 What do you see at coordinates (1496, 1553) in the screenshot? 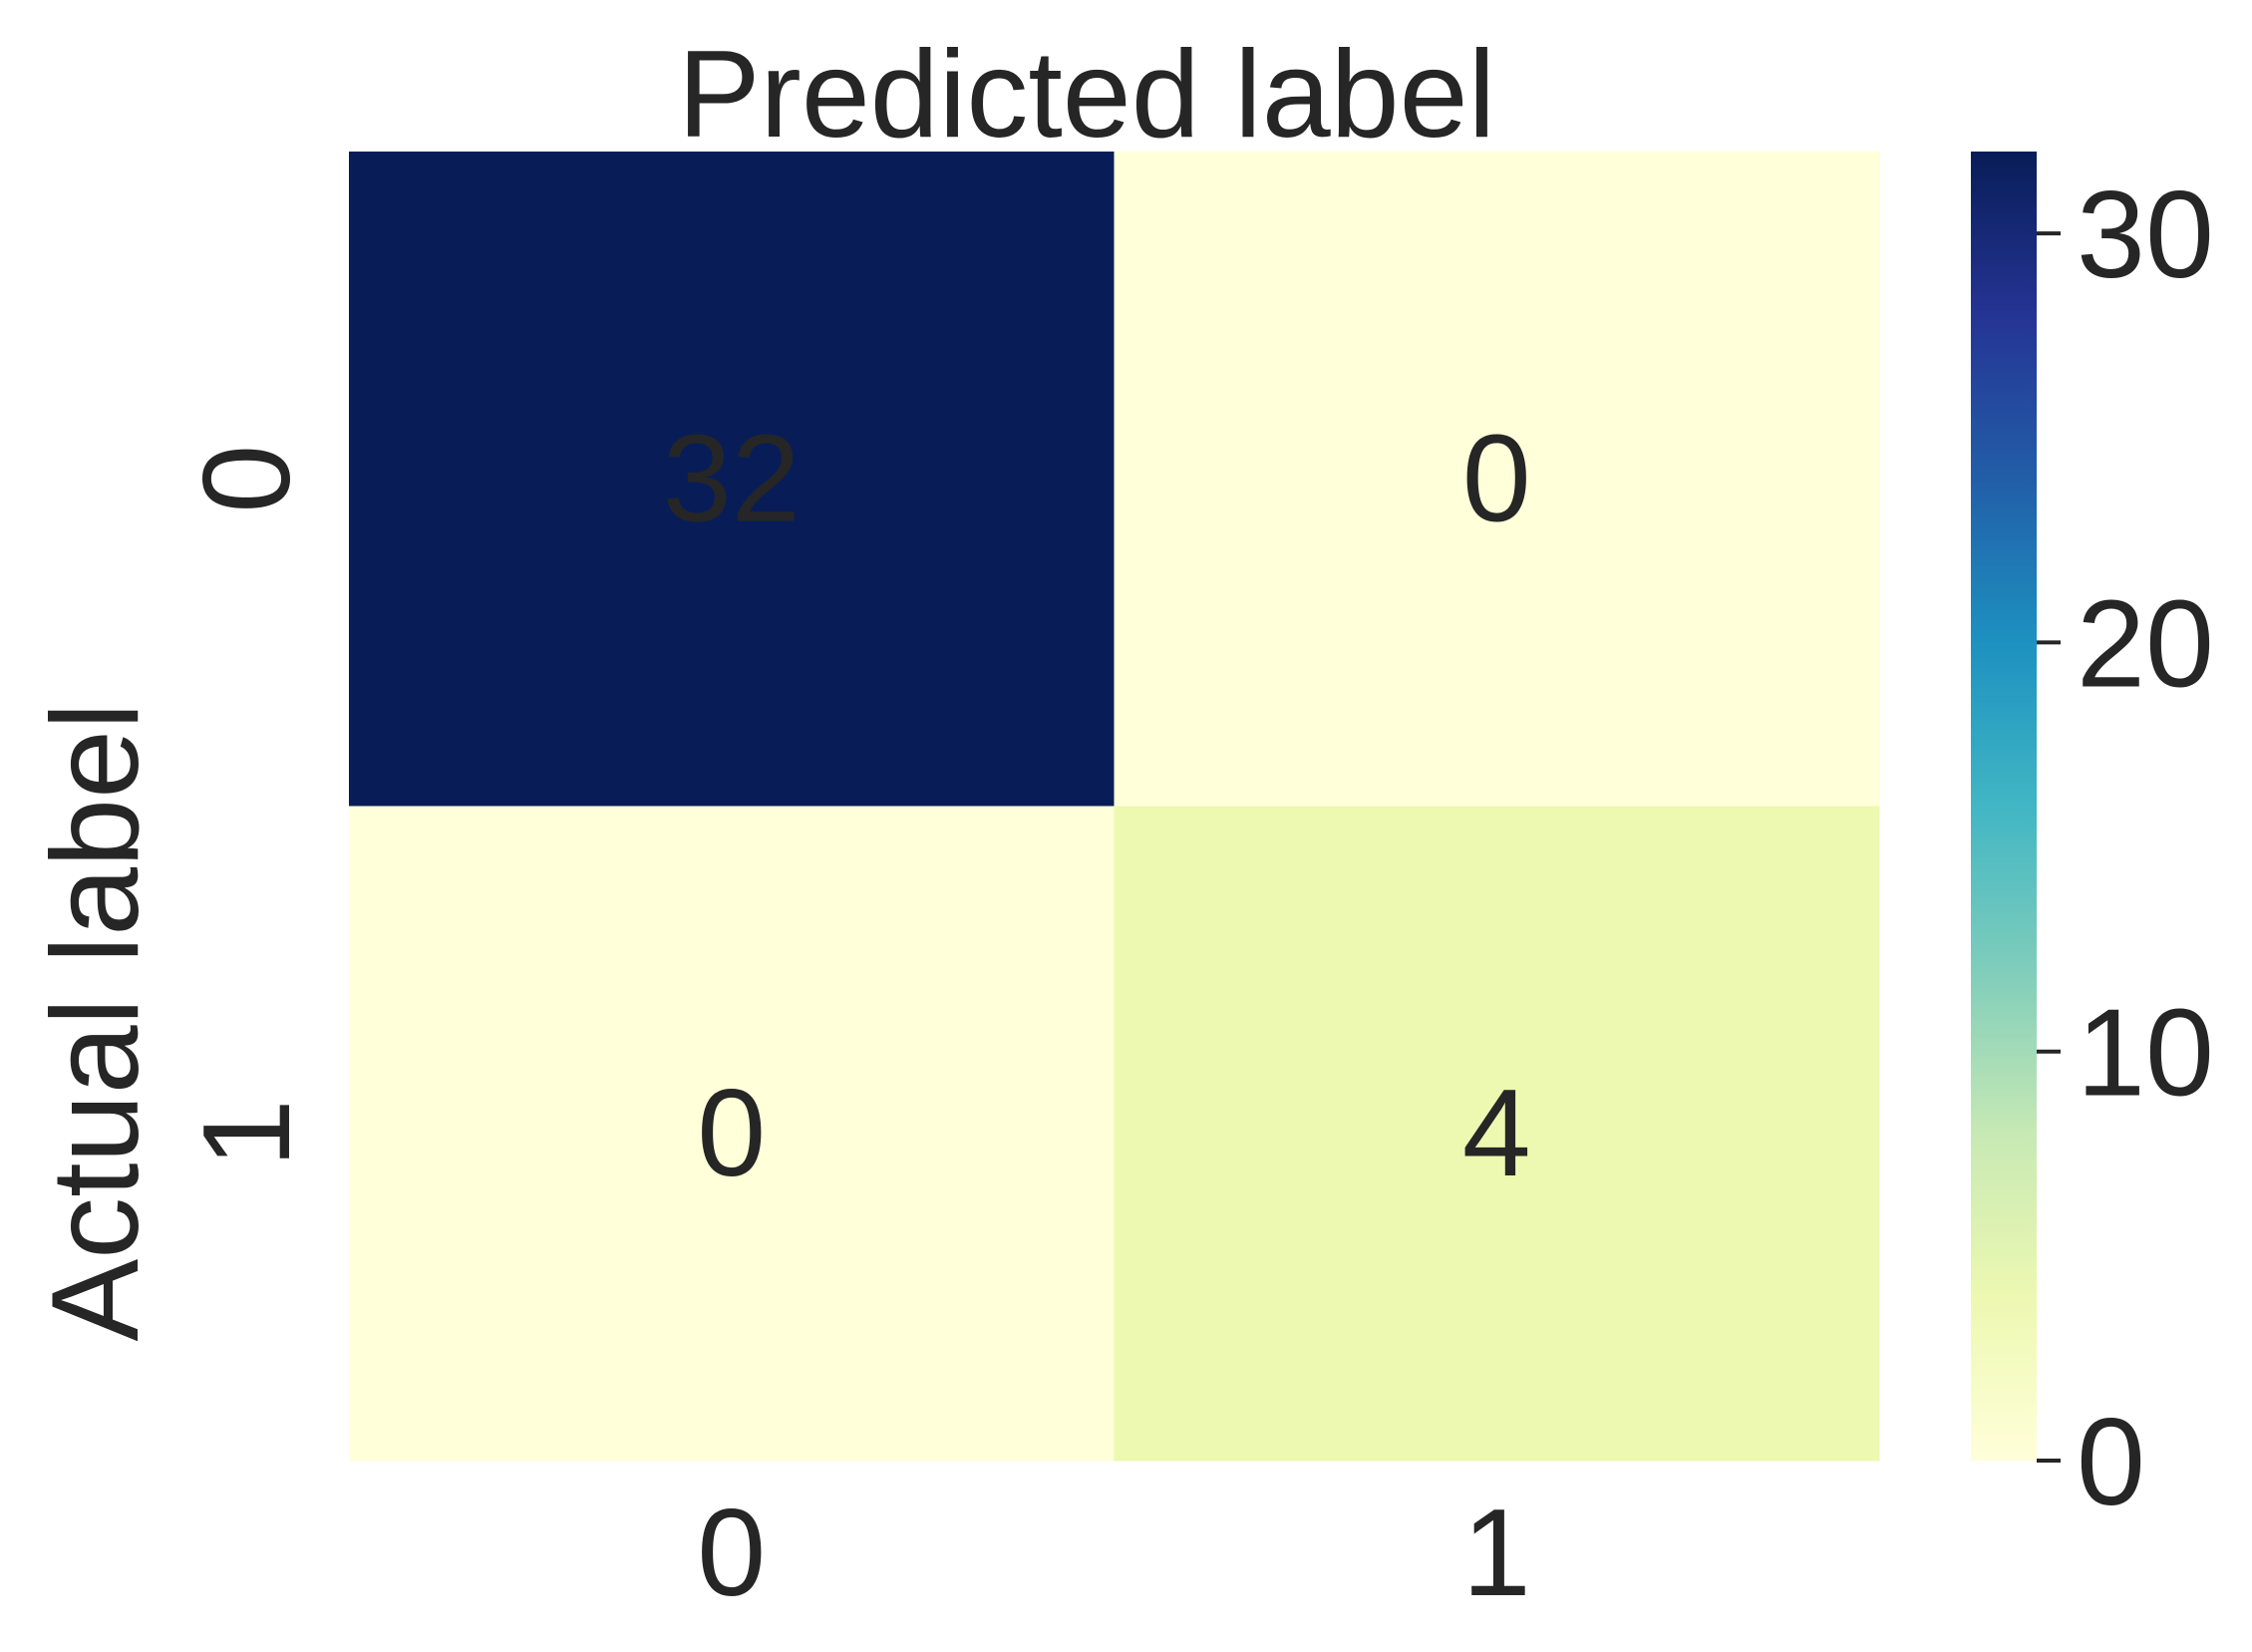
I see `x-tick-label: 1` at bounding box center [1496, 1553].